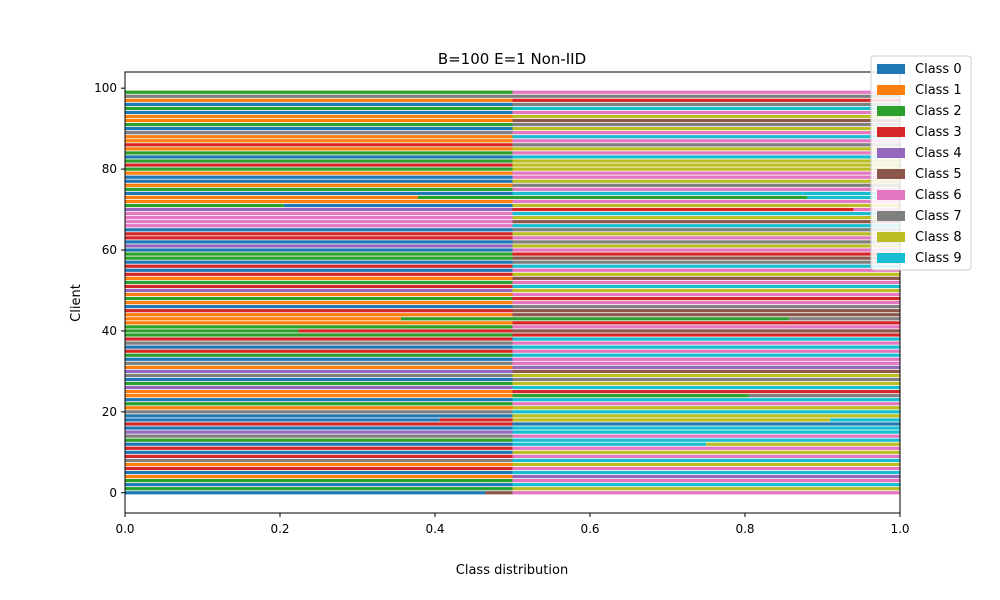  I want to click on legend-label-class-9: Class 9, so click(938, 258).